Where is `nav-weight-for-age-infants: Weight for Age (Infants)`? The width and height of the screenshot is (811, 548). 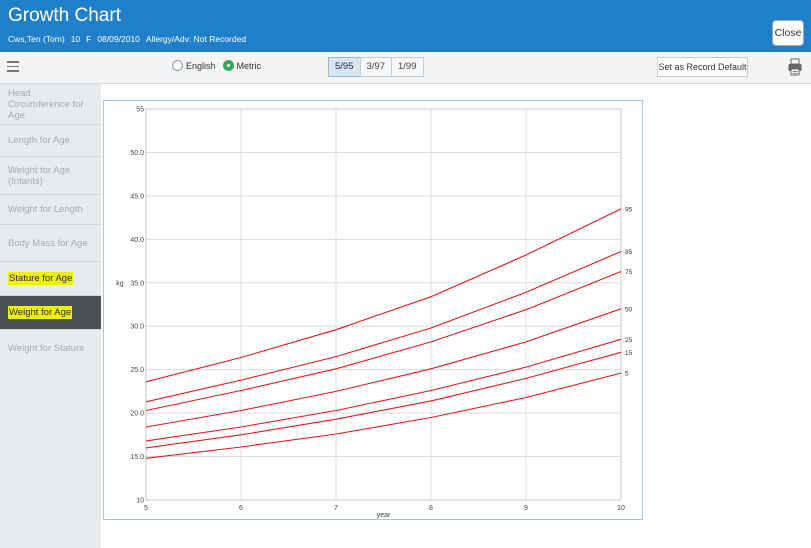
nav-weight-for-age-infants: Weight for Age (Infants) is located at coordinates (50, 176).